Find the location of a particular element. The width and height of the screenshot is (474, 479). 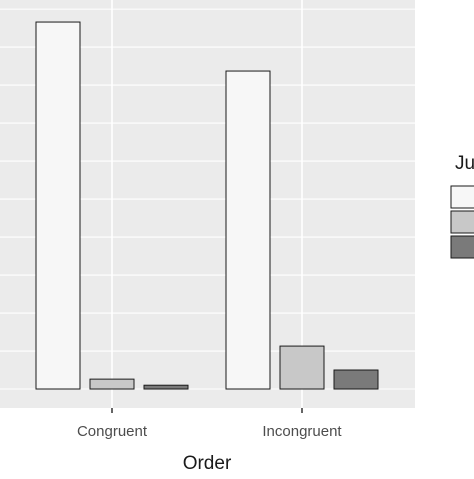

x-tick-label: Incongruent is located at coordinates (302, 431).